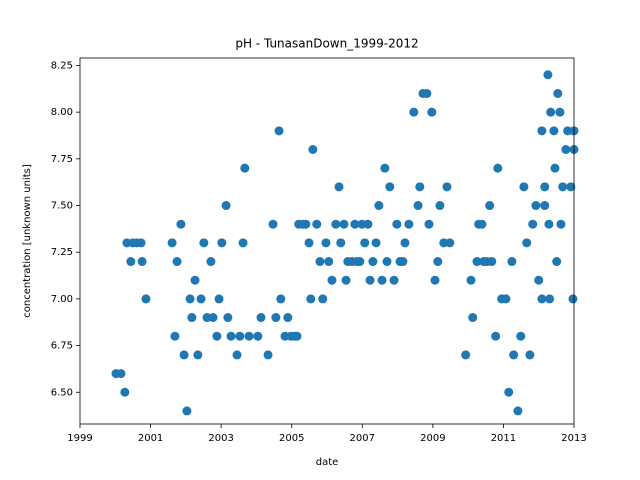  Describe the element at coordinates (62, 392) in the screenshot. I see `y-tick-label: 6.50` at that location.